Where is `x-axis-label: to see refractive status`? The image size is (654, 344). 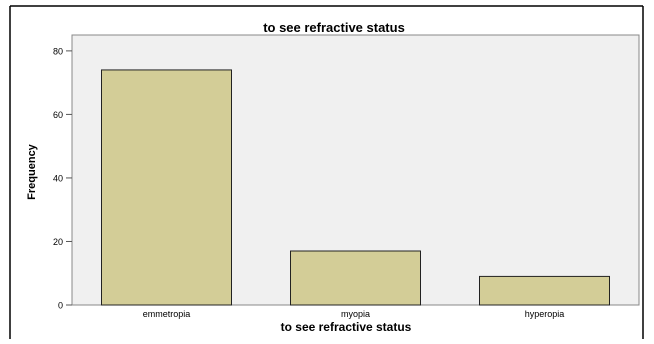 x-axis-label: to see refractive status is located at coordinates (346, 327).